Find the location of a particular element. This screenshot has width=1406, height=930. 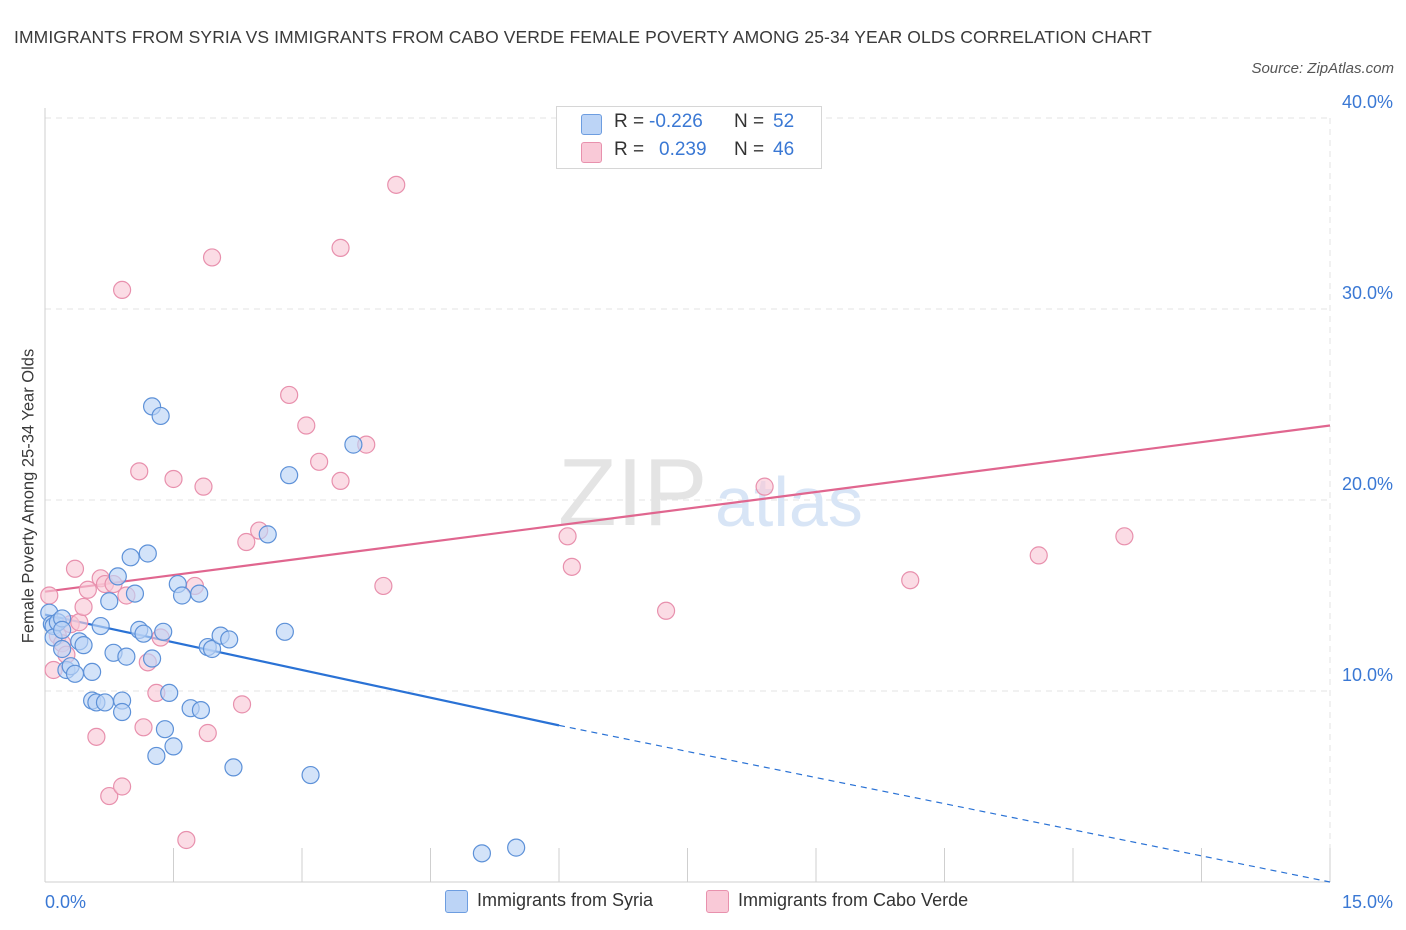

y-tick-labels: 10.0% 20.0% 30.0% 40.0% is located at coordinates (1367, 388).